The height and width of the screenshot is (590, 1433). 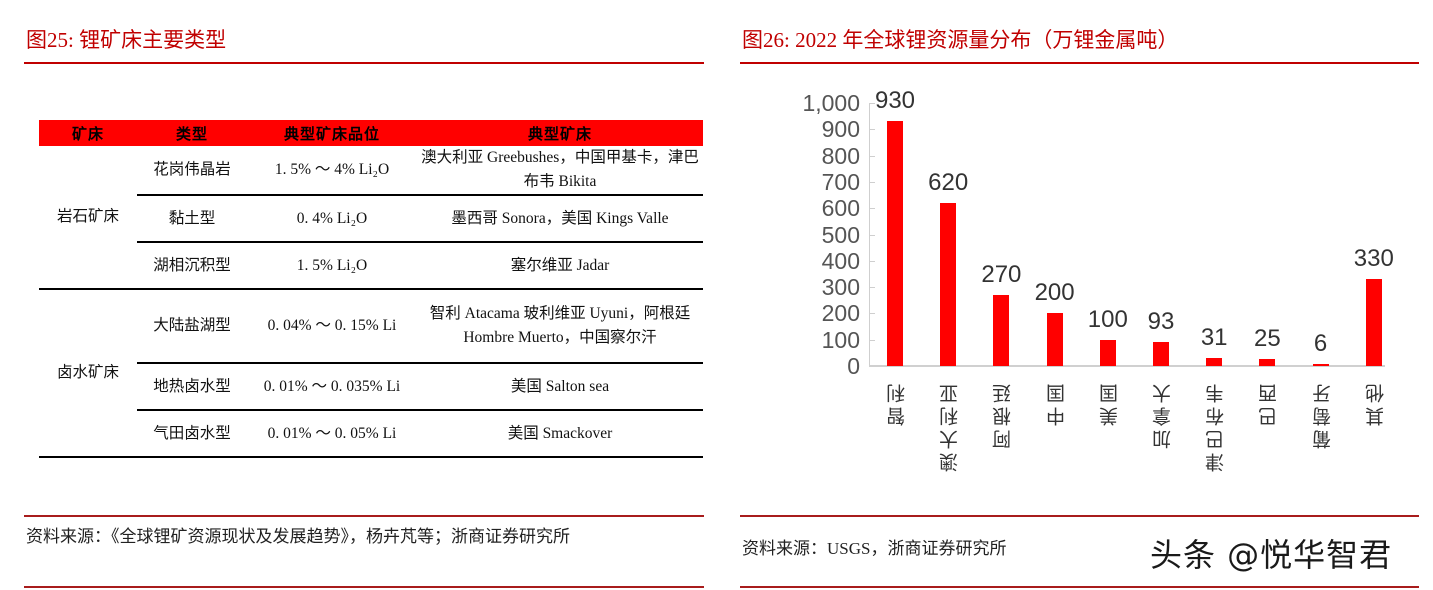 What do you see at coordinates (840, 181) in the screenshot?
I see `y-tick-label: 700` at bounding box center [840, 181].